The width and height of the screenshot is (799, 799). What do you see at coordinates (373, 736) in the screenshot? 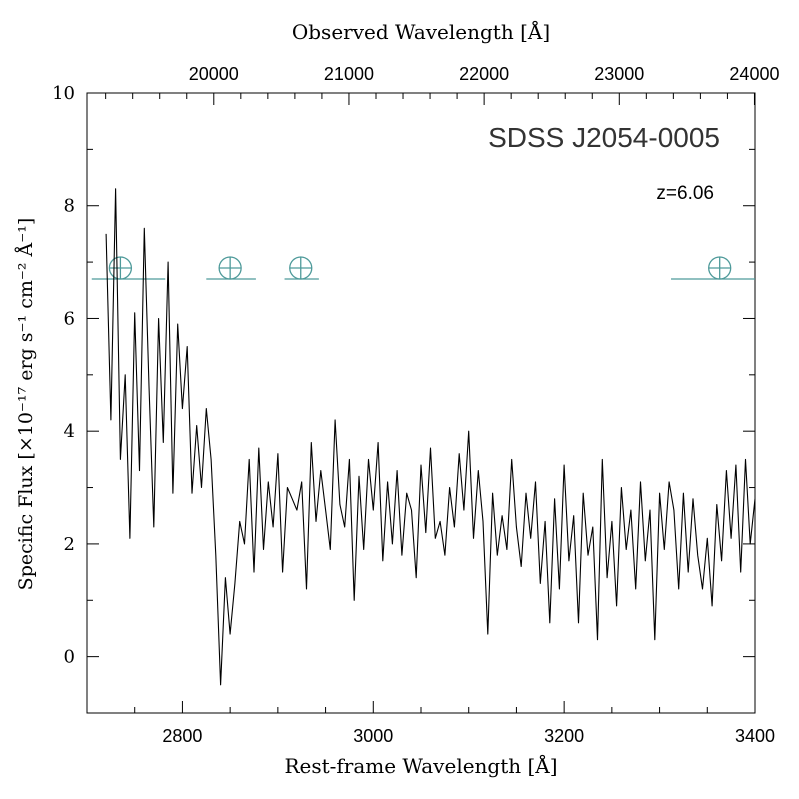
I see `x-tick-label: 3000` at bounding box center [373, 736].